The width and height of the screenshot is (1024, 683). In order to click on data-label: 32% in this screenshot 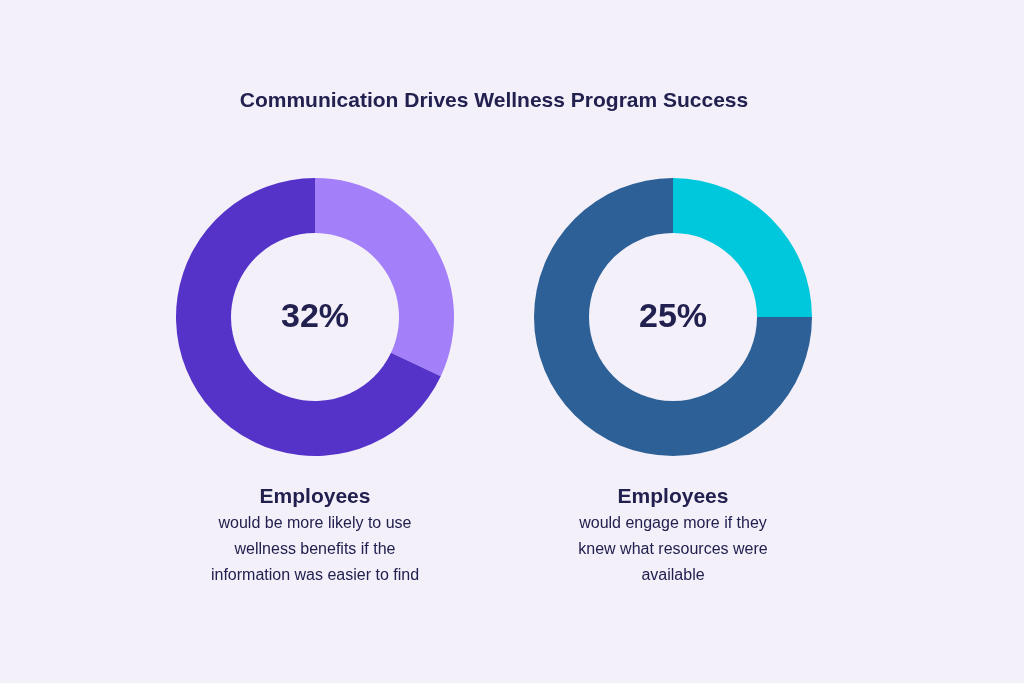, I will do `click(315, 315)`.